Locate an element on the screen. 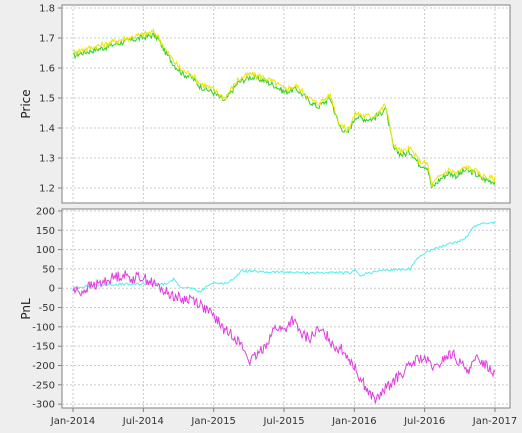  y-tick-label: -50 is located at coordinates (47, 308).